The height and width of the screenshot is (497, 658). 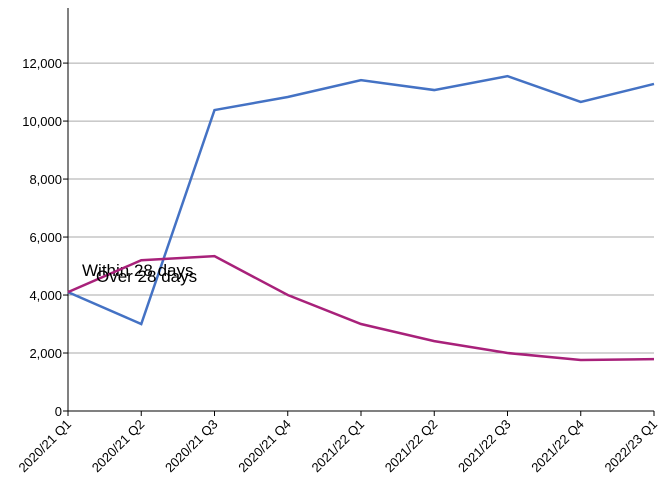 What do you see at coordinates (42, 121) in the screenshot?
I see `y-tick-label: 10,000` at bounding box center [42, 121].